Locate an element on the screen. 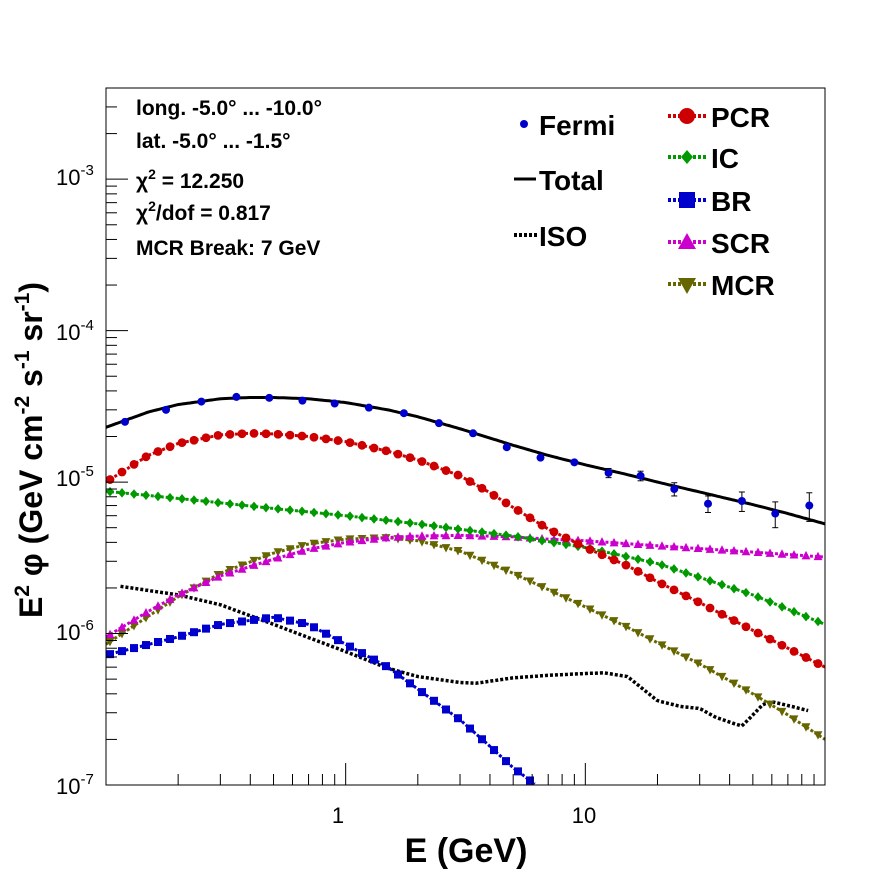  series-iso is located at coordinates (464, 656).